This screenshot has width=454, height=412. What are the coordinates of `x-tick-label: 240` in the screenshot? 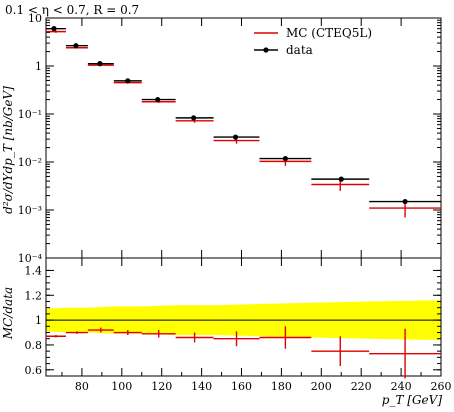 It's located at (401, 386).